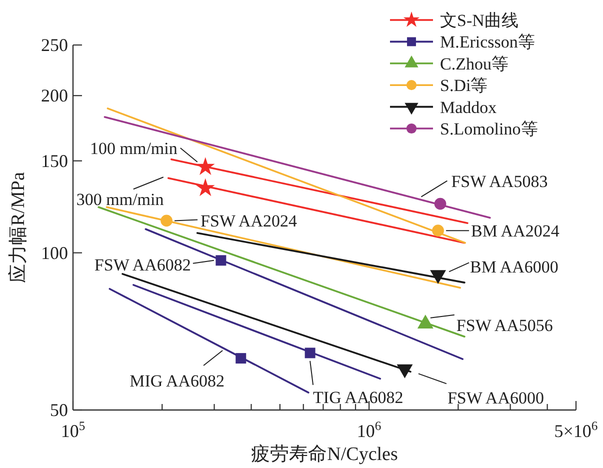 This screenshot has height=468, width=603. What do you see at coordinates (499, 181) in the screenshot?
I see `annotation: FSW AA5083` at bounding box center [499, 181].